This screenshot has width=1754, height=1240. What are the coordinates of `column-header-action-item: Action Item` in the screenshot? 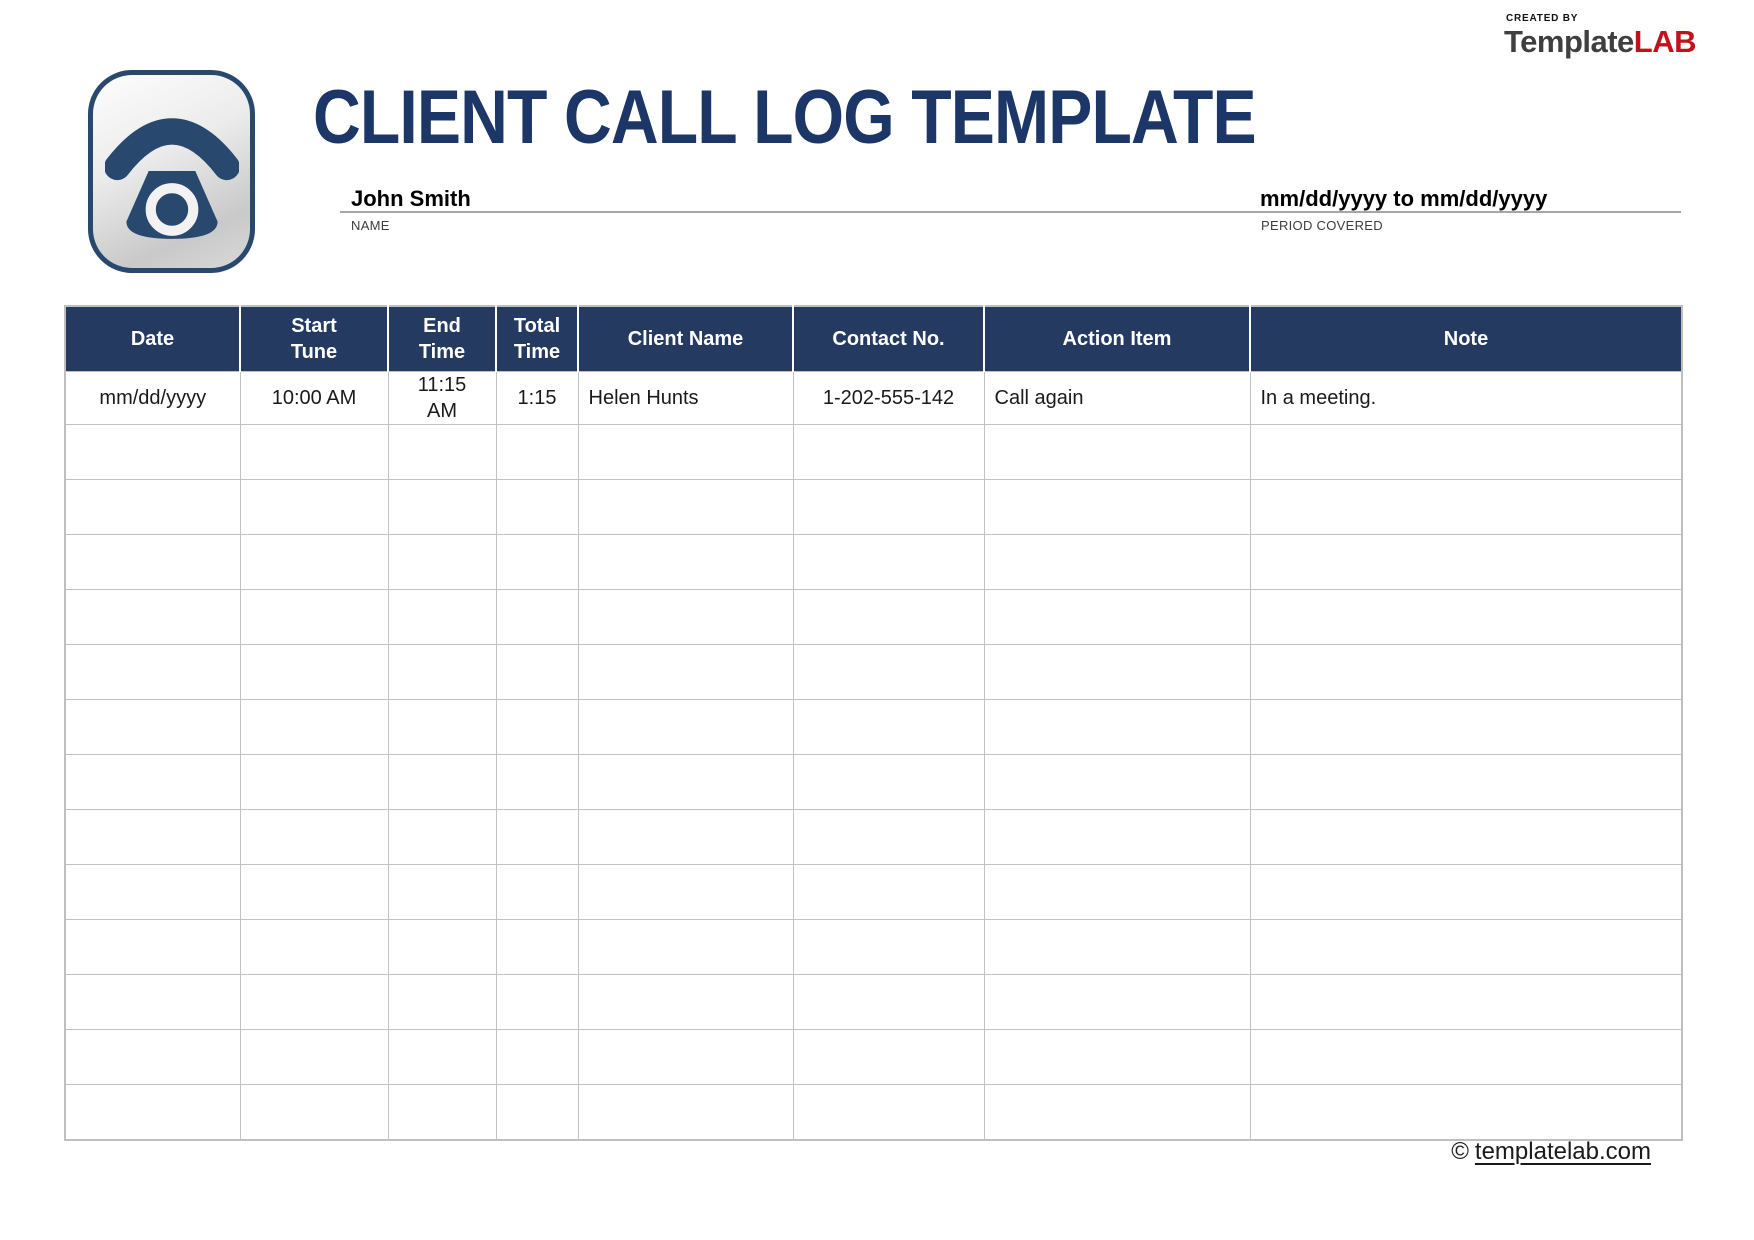 It's located at (1116, 339).